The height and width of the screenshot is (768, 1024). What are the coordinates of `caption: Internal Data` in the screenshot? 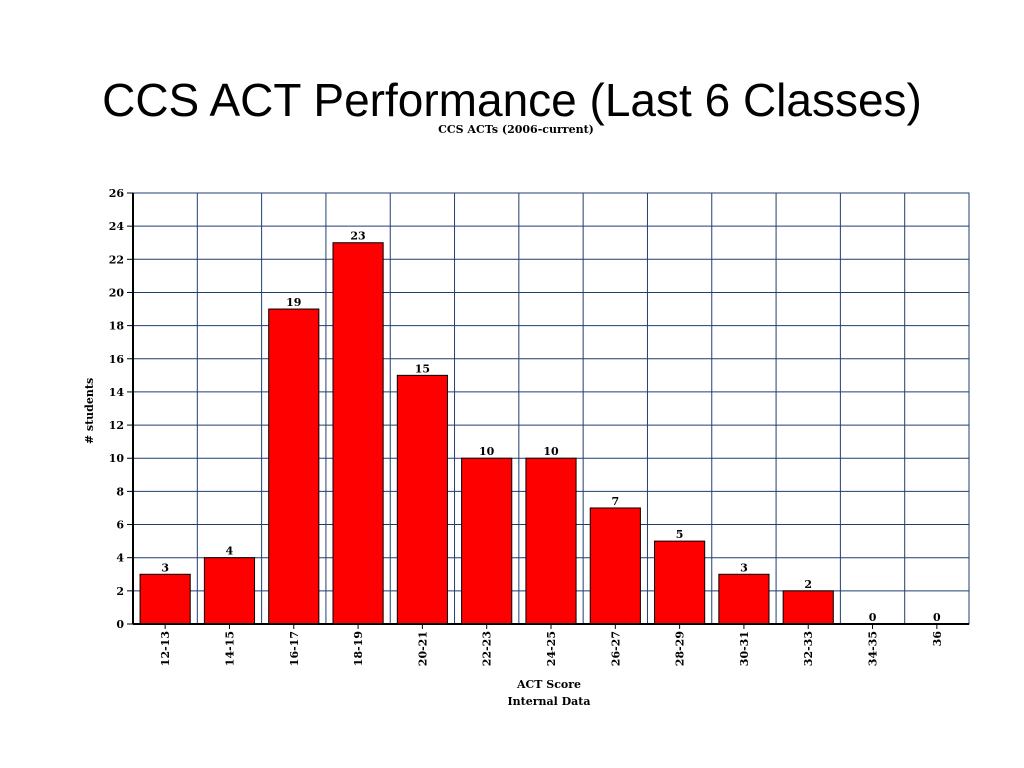 It's located at (548, 701).